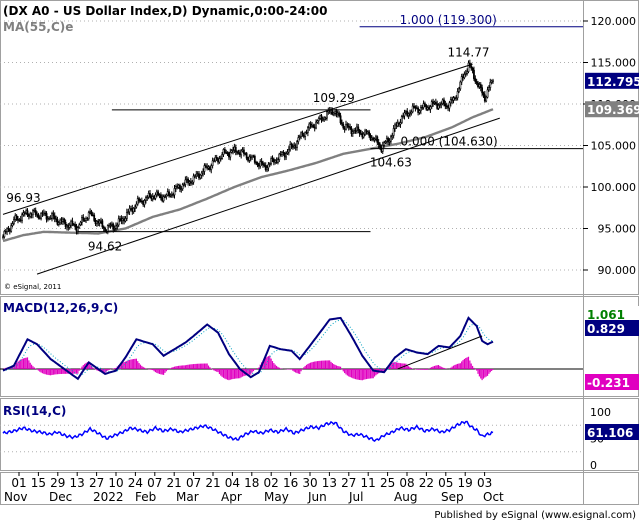 This screenshot has height=522, width=639. I want to click on time-axis-panel, so click(319, 488).